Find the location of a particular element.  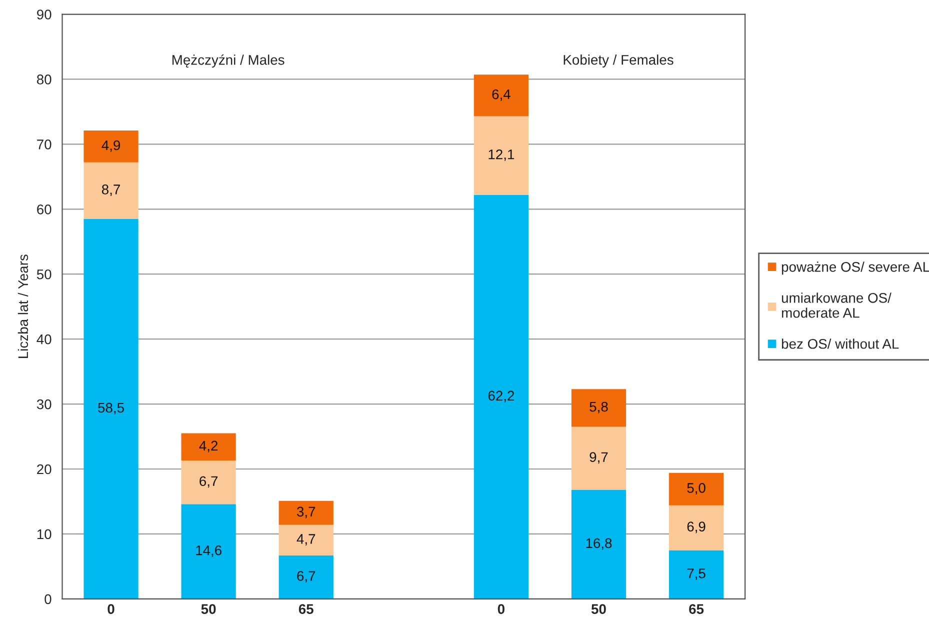

data-label: 3,7 is located at coordinates (306, 512).